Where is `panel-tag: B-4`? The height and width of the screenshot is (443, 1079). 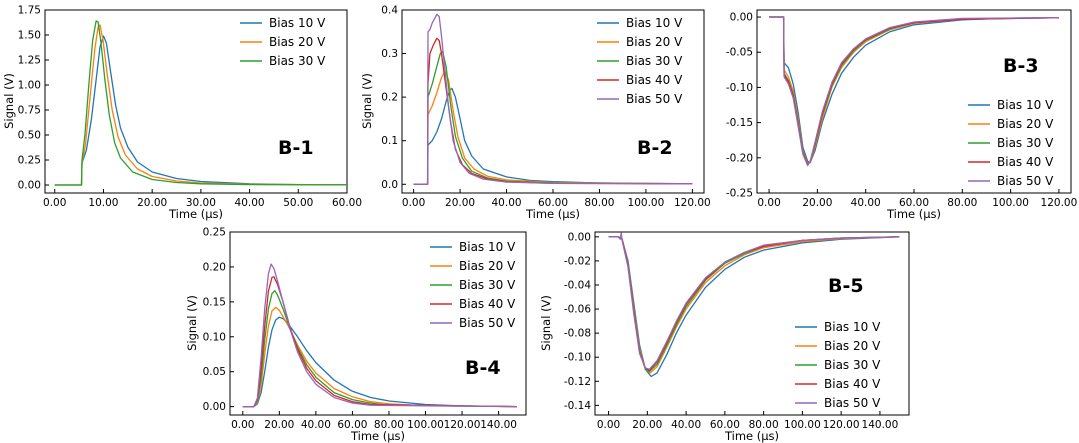
panel-tag: B-4 is located at coordinates (483, 368).